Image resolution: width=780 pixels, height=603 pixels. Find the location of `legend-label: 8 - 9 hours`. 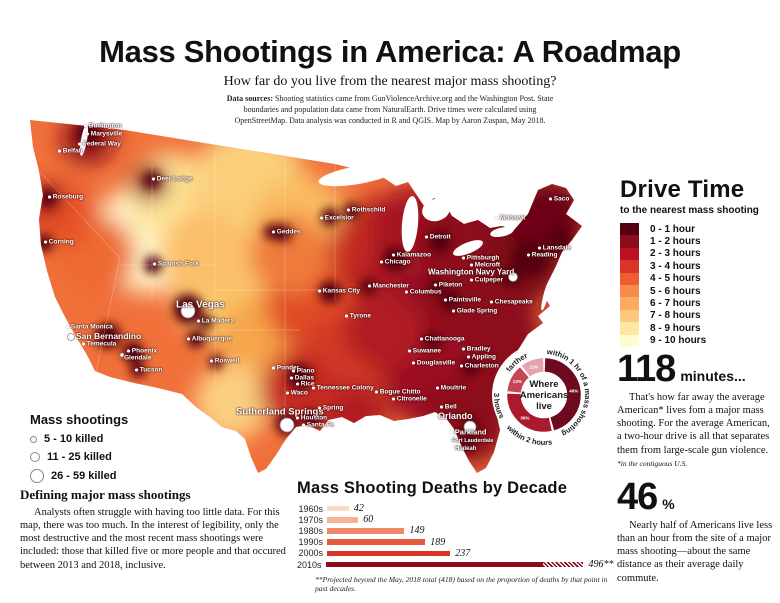

legend-label: 8 - 9 hours is located at coordinates (675, 328).